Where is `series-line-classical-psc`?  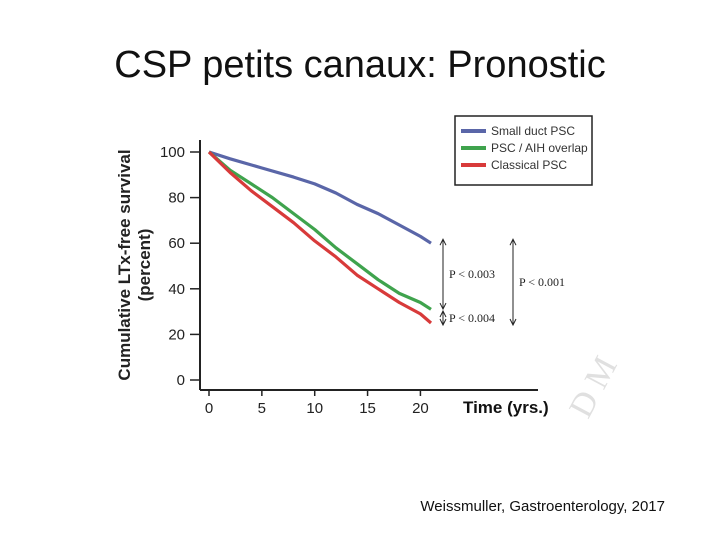
series-line-classical-psc is located at coordinates (320, 237).